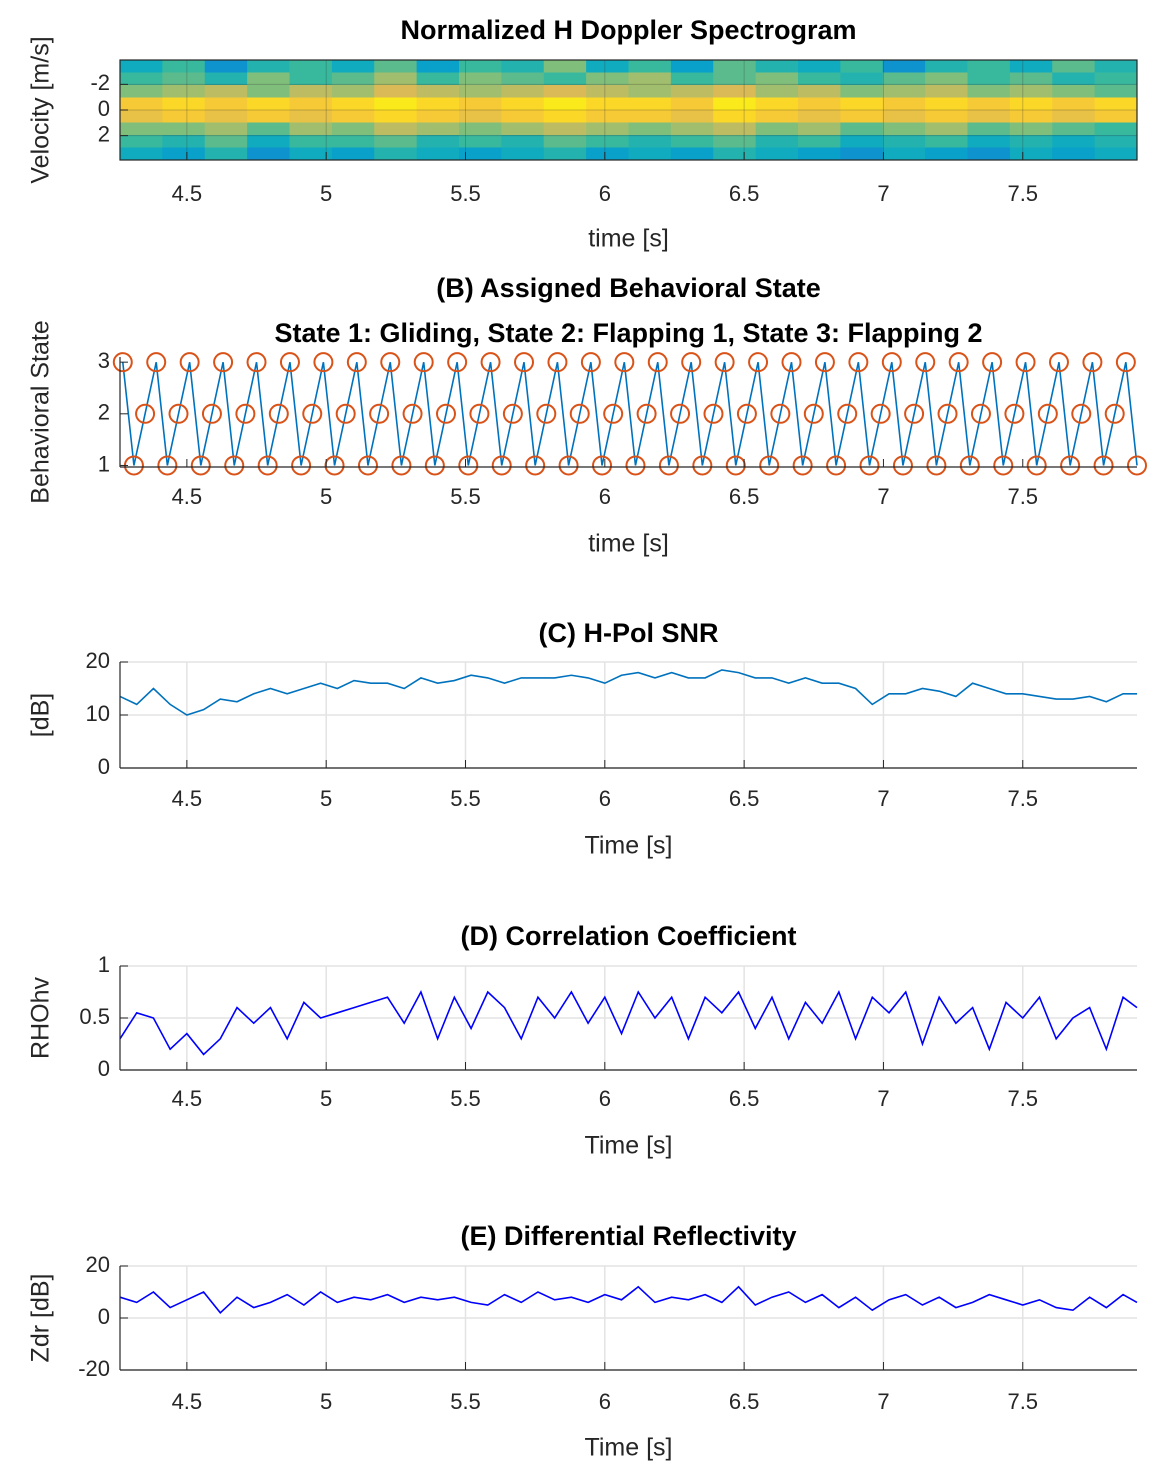 This screenshot has width=1150, height=1468. Describe the element at coordinates (628, 288) in the screenshot. I see `chart-title: (B) Assigned Behavioral State` at that location.